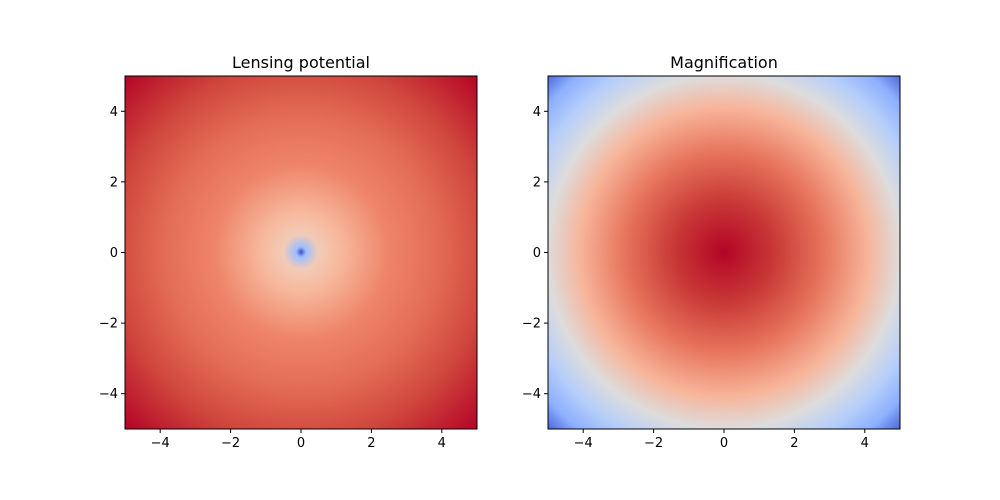  Describe the element at coordinates (724, 62) in the screenshot. I see `chart-title: Magnification` at that location.